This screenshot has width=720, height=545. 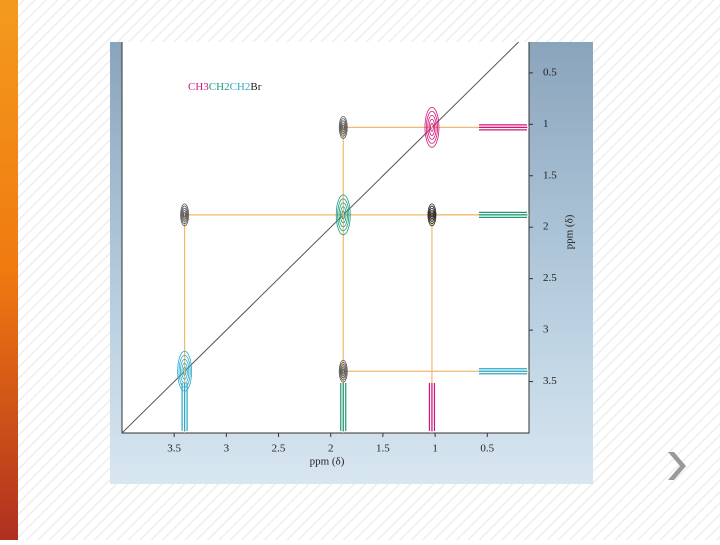 What do you see at coordinates (546, 124) in the screenshot?
I see `y-tick-label: 1` at bounding box center [546, 124].